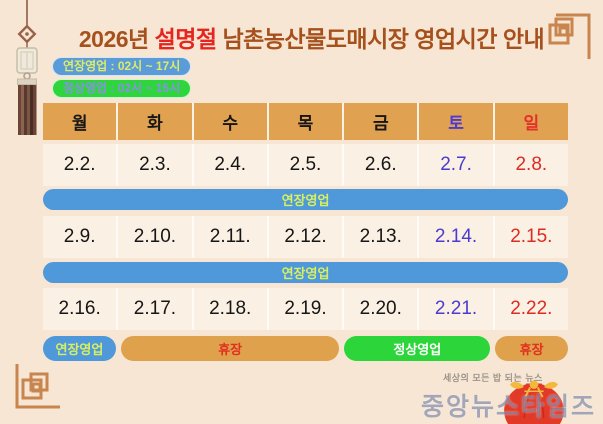 Image resolution: width=603 pixels, height=424 pixels. Describe the element at coordinates (185, 39) in the screenshot. I see `title-holiday-highlight: 설명절` at that location.